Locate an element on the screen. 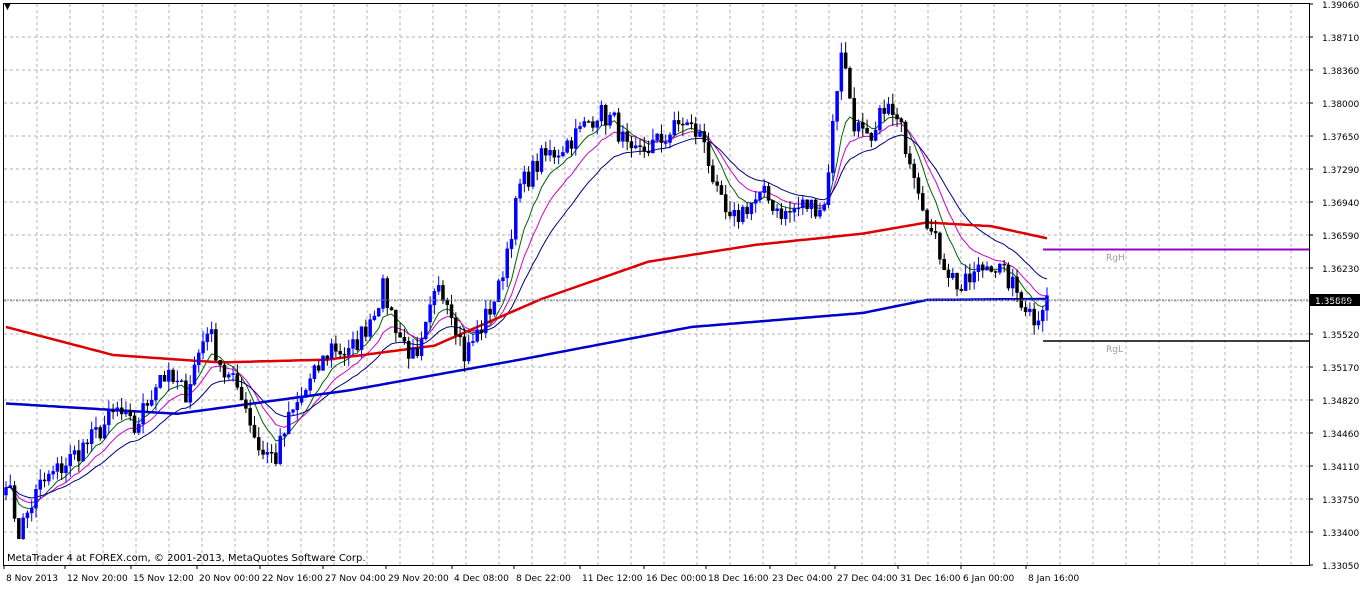 The width and height of the screenshot is (1360, 590). y-tick-label: 1.33400 is located at coordinates (1340, 534).